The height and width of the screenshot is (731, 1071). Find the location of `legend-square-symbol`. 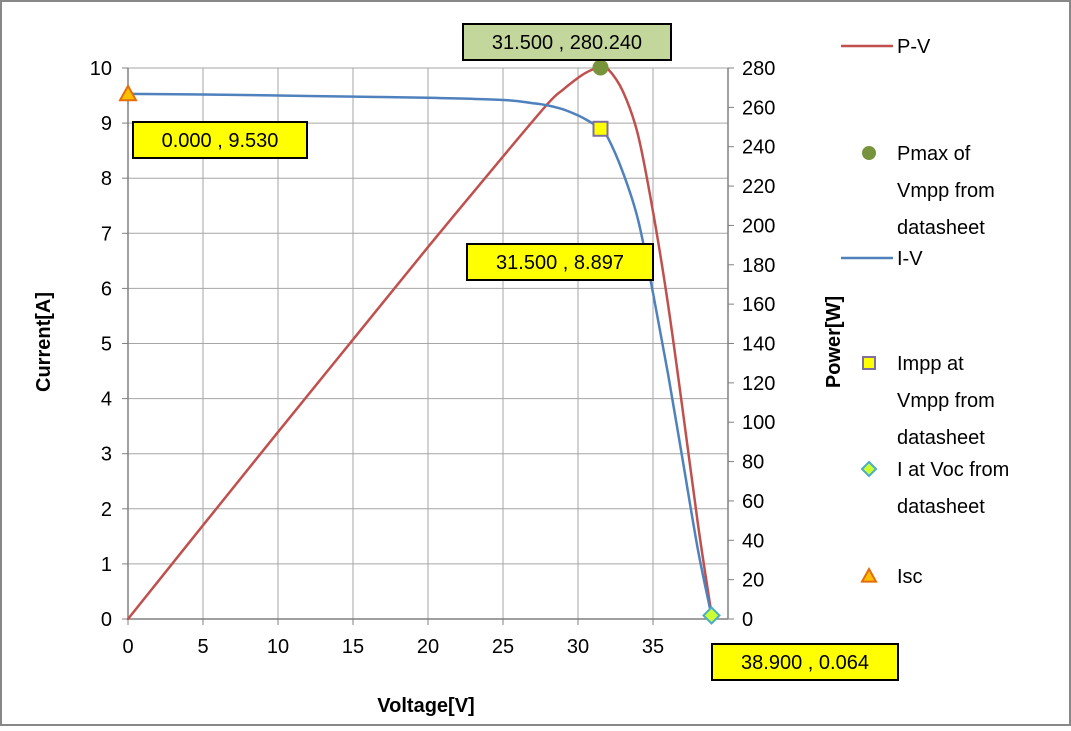

legend-square-symbol is located at coordinates (869, 363).